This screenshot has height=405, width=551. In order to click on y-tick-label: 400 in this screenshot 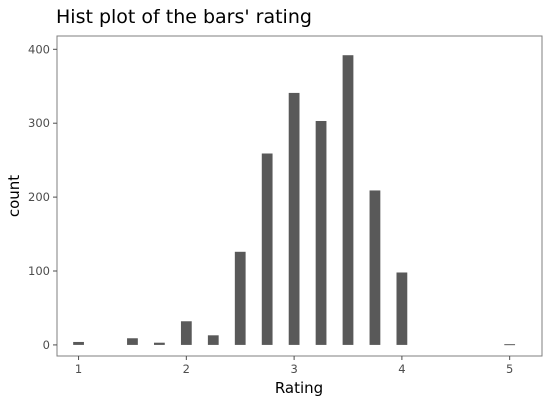, I will do `click(39, 49)`.